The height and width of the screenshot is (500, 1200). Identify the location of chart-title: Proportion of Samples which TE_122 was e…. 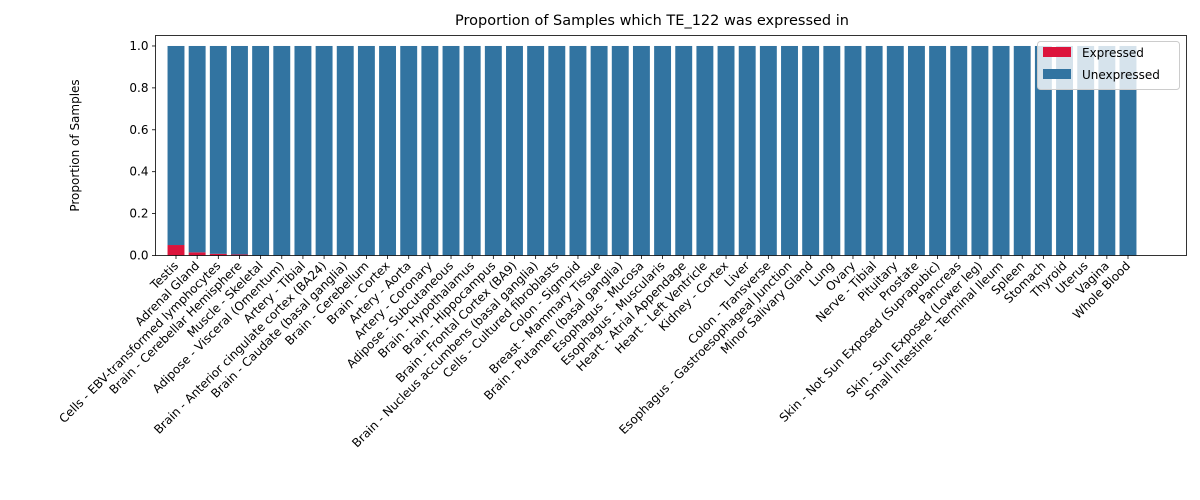
(652, 21).